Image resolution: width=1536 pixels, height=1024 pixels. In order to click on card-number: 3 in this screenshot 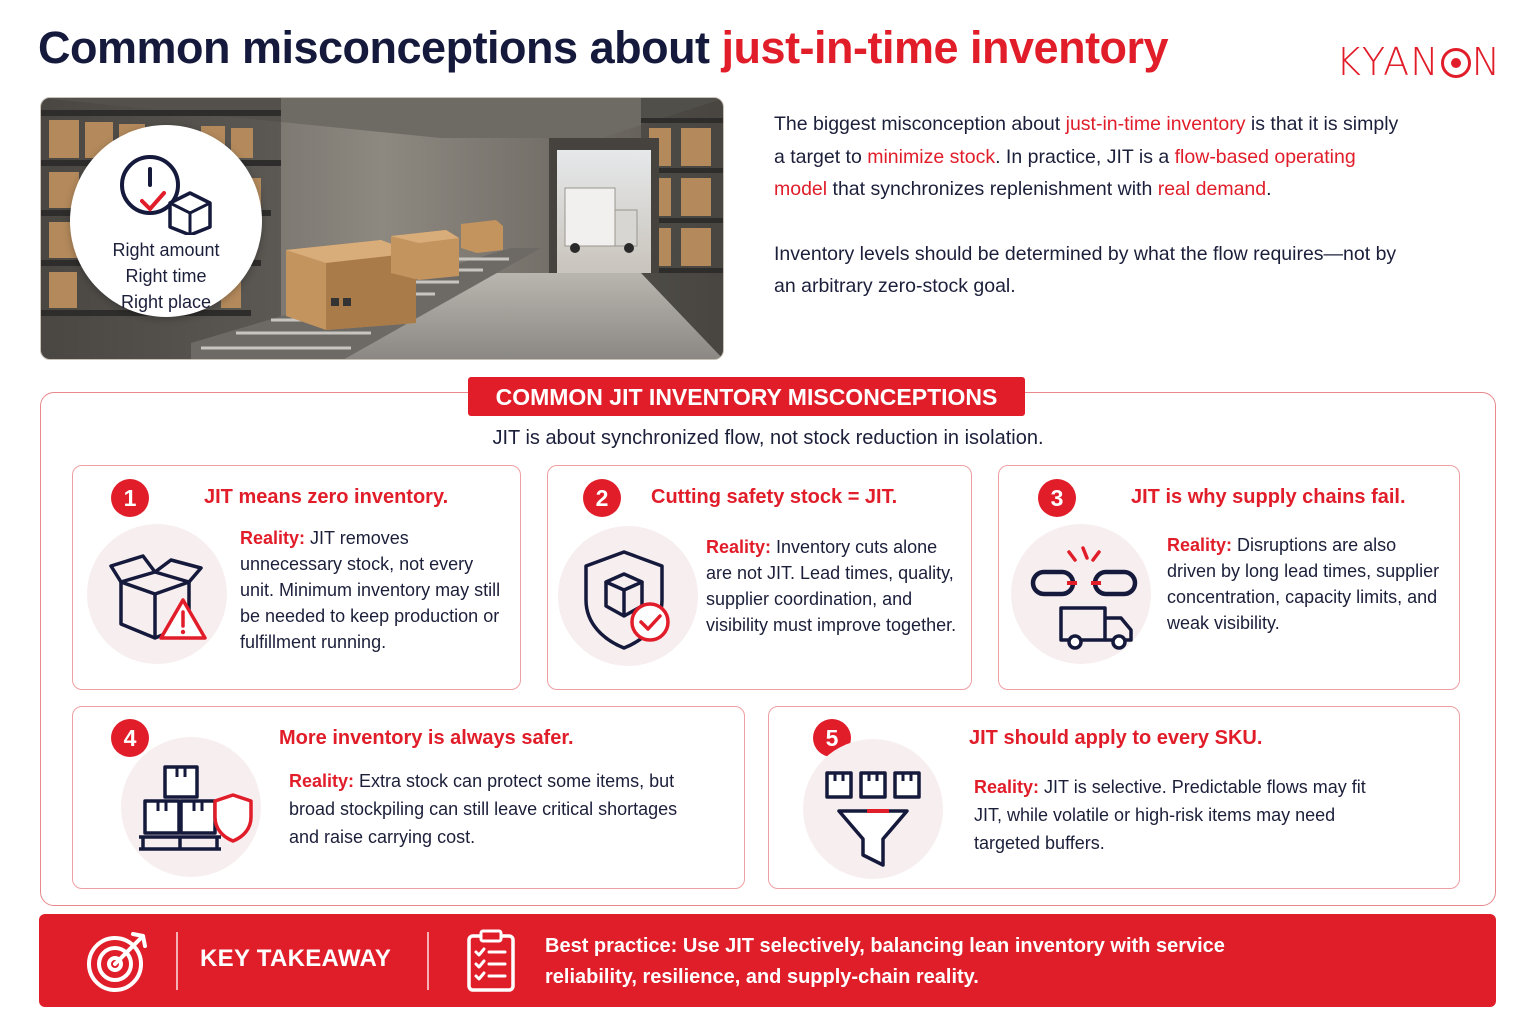, I will do `click(1057, 498)`.